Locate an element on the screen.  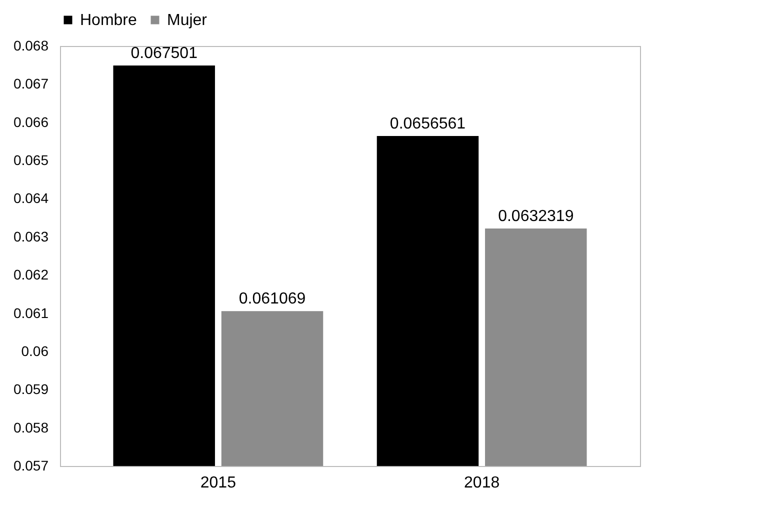
data-label: 0.0656561 is located at coordinates (428, 123).